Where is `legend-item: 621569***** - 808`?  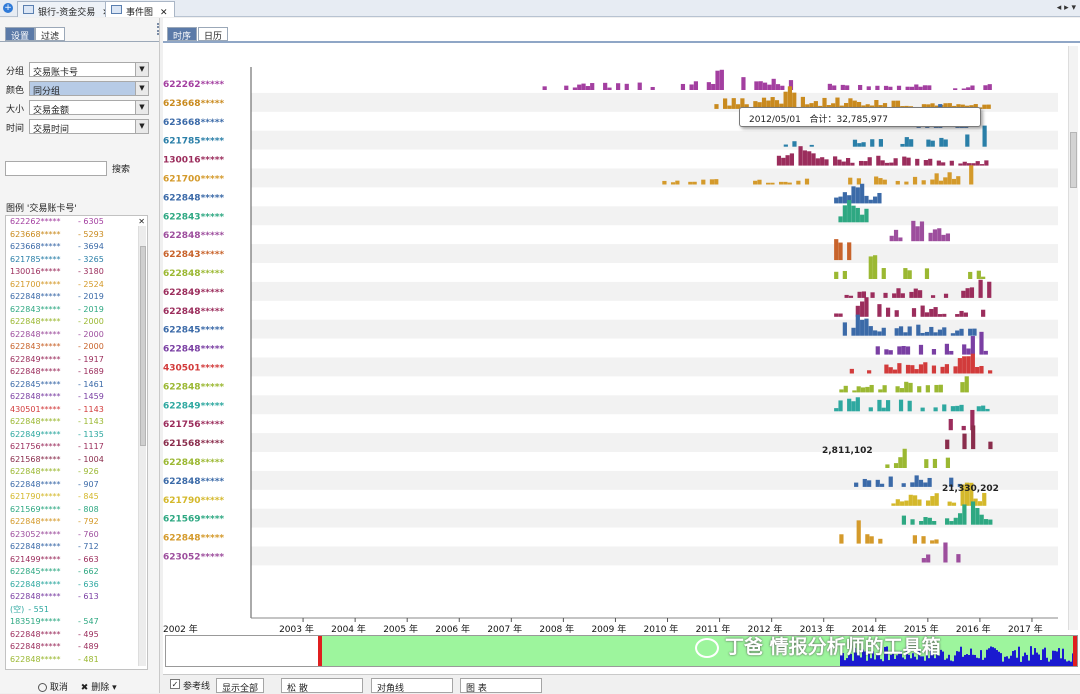 legend-item: 621569***** - 808 is located at coordinates (76, 510).